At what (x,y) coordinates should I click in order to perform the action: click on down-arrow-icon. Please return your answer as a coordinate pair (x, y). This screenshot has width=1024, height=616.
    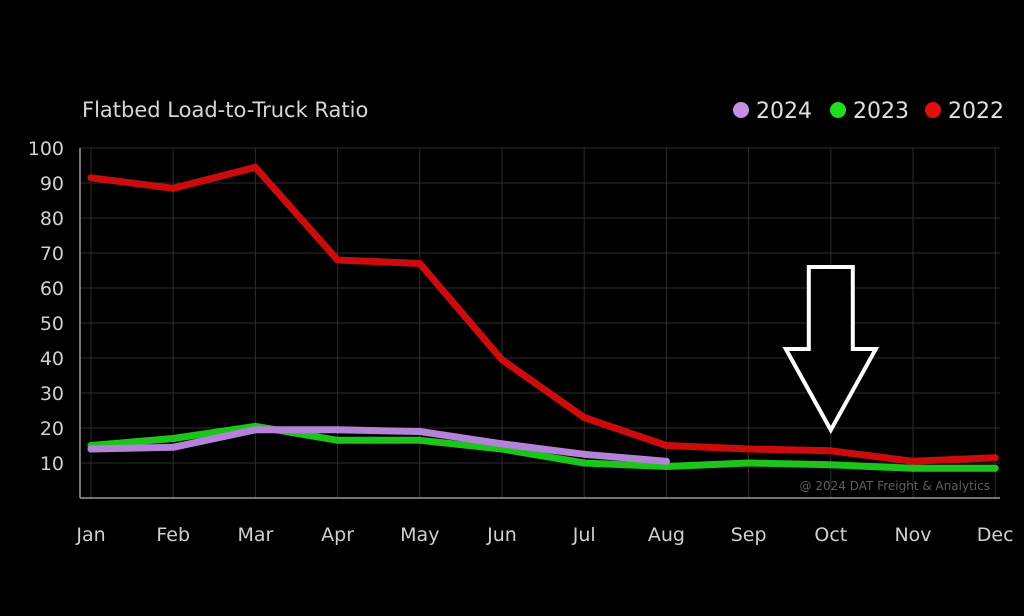
    Looking at the image, I should click on (831, 350).